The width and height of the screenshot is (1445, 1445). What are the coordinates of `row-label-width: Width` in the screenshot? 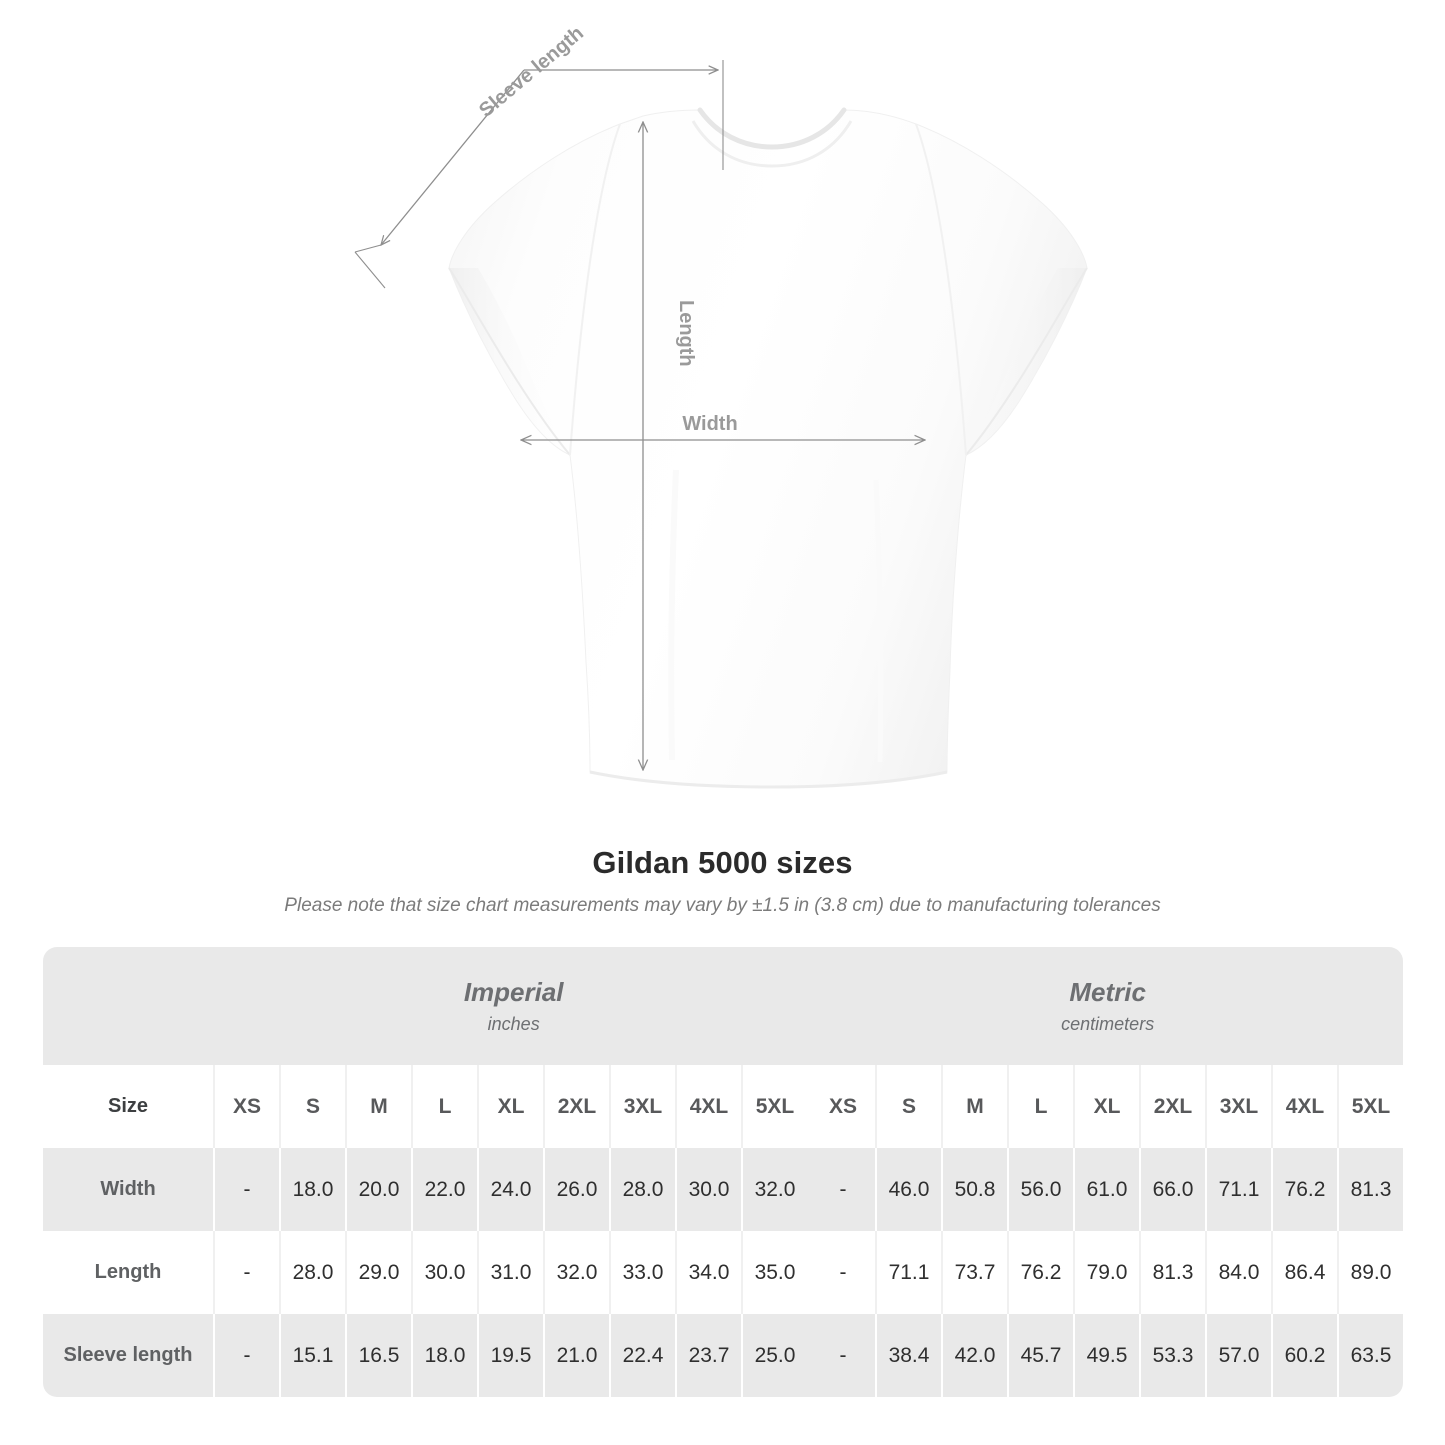 It's located at (129, 1189).